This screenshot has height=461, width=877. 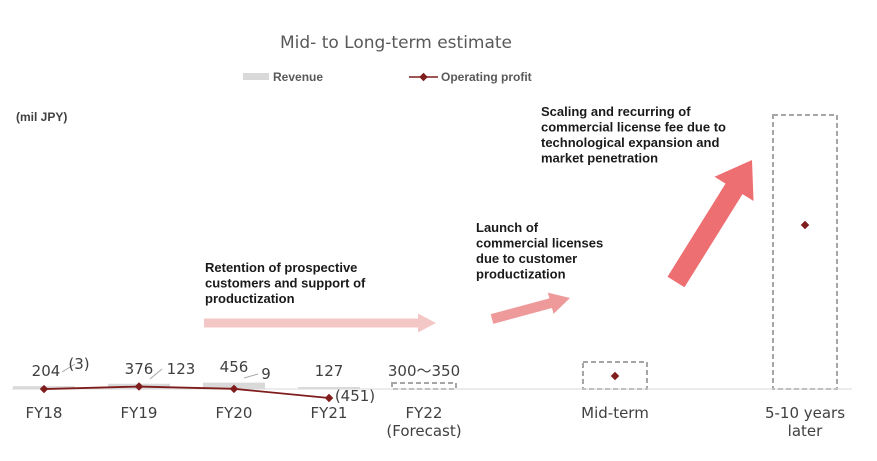 What do you see at coordinates (387, 77) in the screenshot?
I see `legend: Revenue Operating profit` at bounding box center [387, 77].